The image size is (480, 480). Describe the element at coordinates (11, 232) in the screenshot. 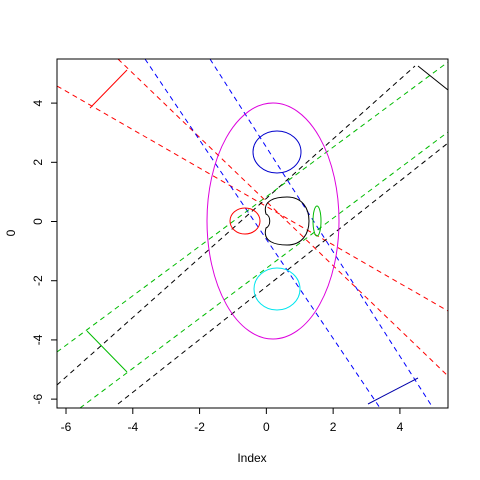

I see `y-axis-label: 0` at that location.